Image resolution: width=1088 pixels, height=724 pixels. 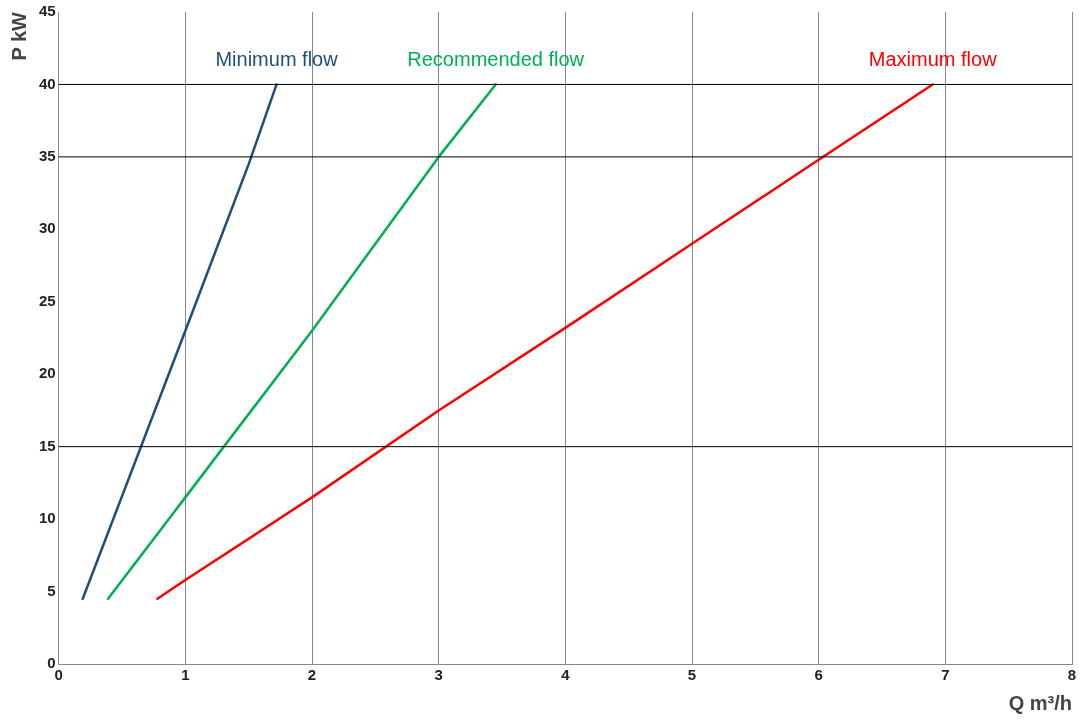 I want to click on y-tick-label: 5, so click(x=51, y=590).